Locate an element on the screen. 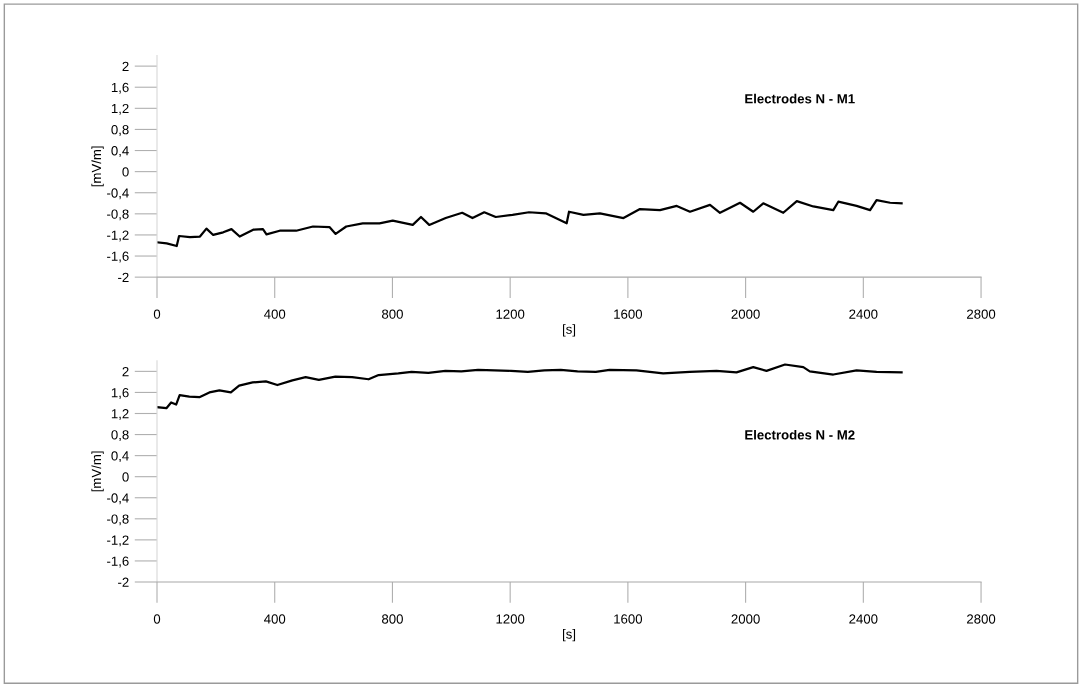 This screenshot has height=686, width=1082. annotation: Electrodes N - M1 is located at coordinates (800, 98).